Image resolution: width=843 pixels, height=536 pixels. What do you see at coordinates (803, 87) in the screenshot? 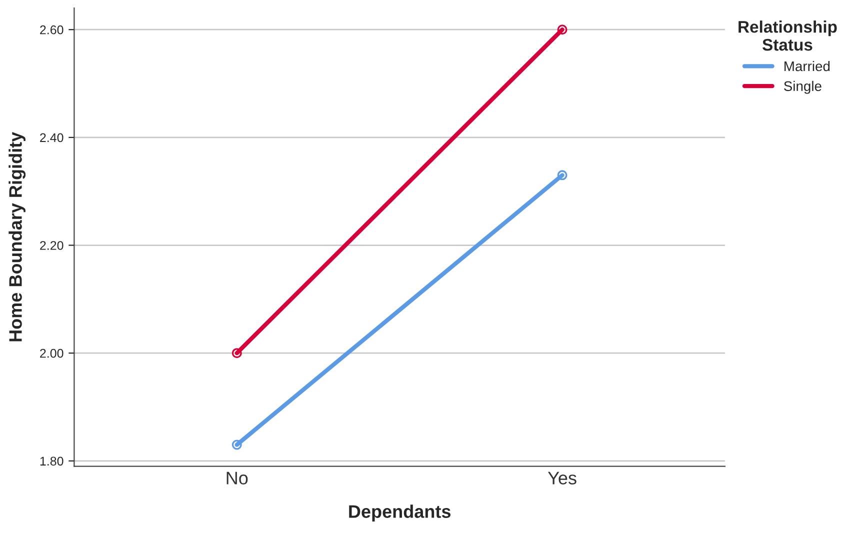
I see `legend-label: Single` at bounding box center [803, 87].